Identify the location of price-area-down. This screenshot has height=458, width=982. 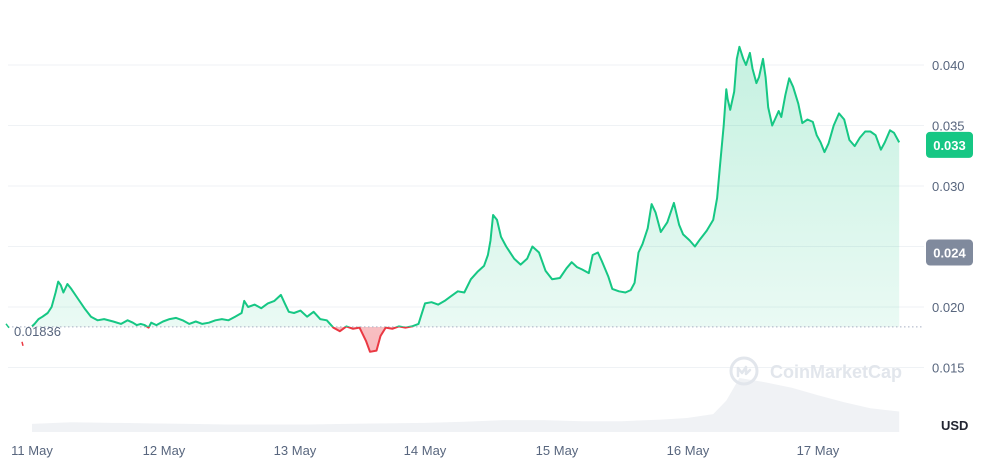
(278, 339).